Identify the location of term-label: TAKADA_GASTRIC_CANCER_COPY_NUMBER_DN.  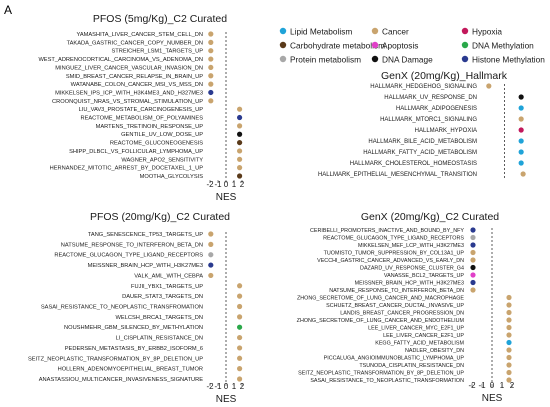
(135, 43).